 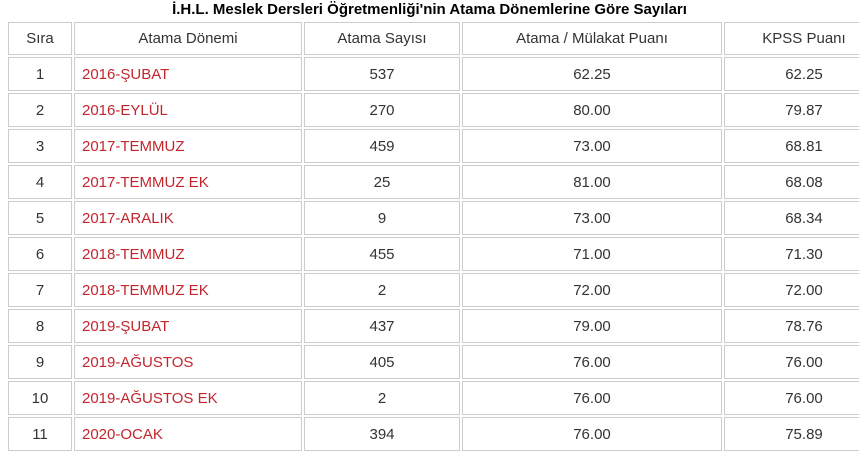 I want to click on kpss-score: 72.00, so click(x=791, y=290).